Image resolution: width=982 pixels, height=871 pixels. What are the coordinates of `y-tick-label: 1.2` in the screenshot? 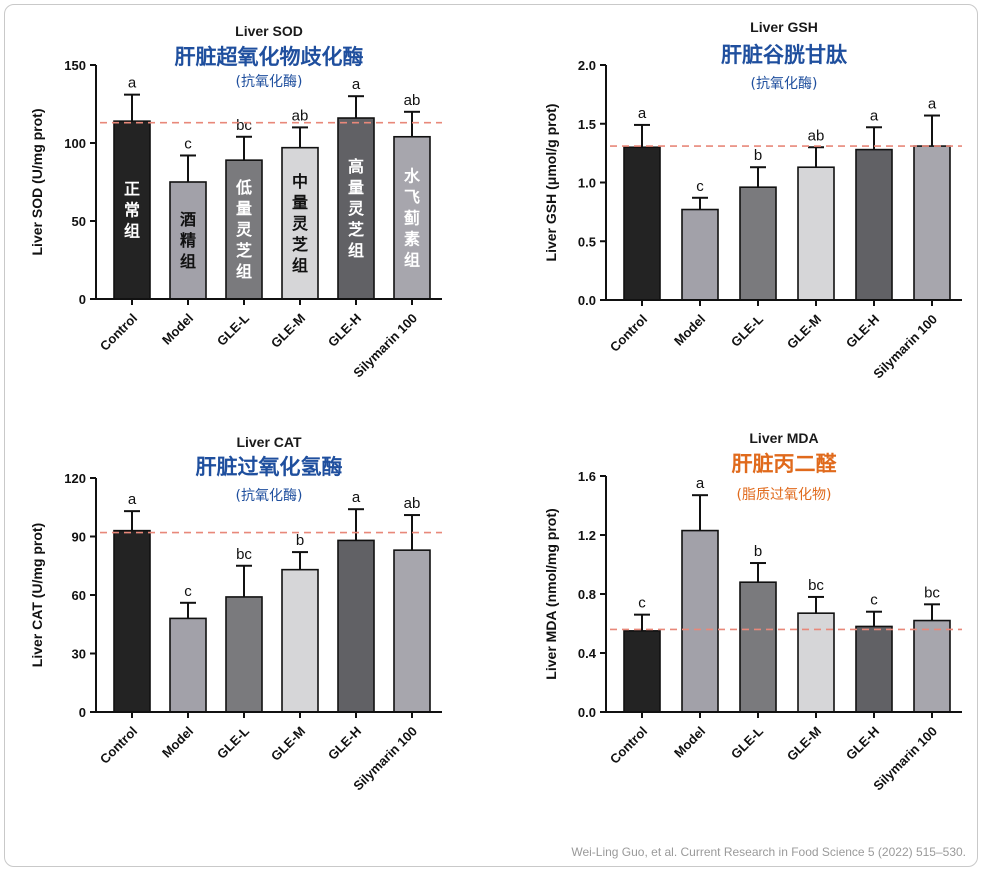 It's located at (587, 535).